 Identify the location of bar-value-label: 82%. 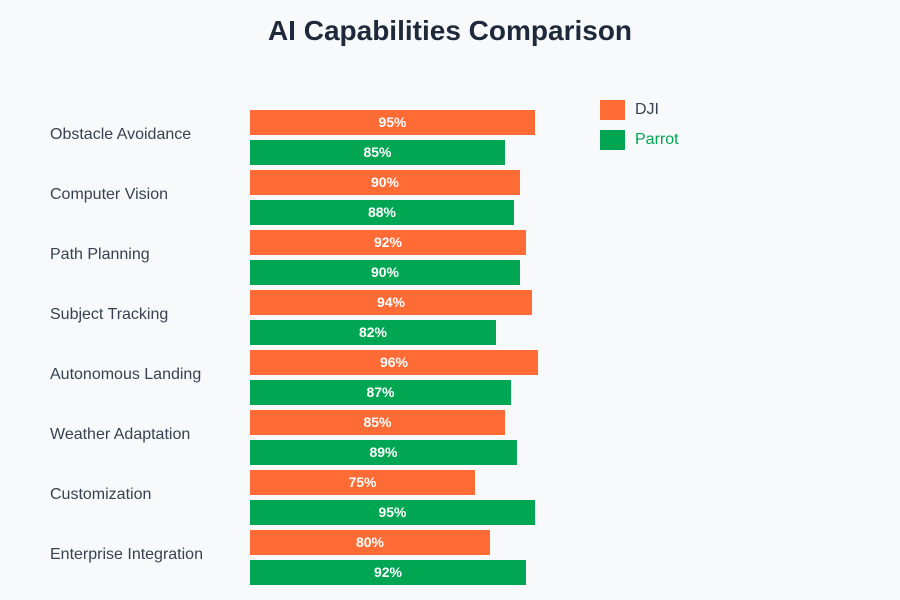
(373, 332).